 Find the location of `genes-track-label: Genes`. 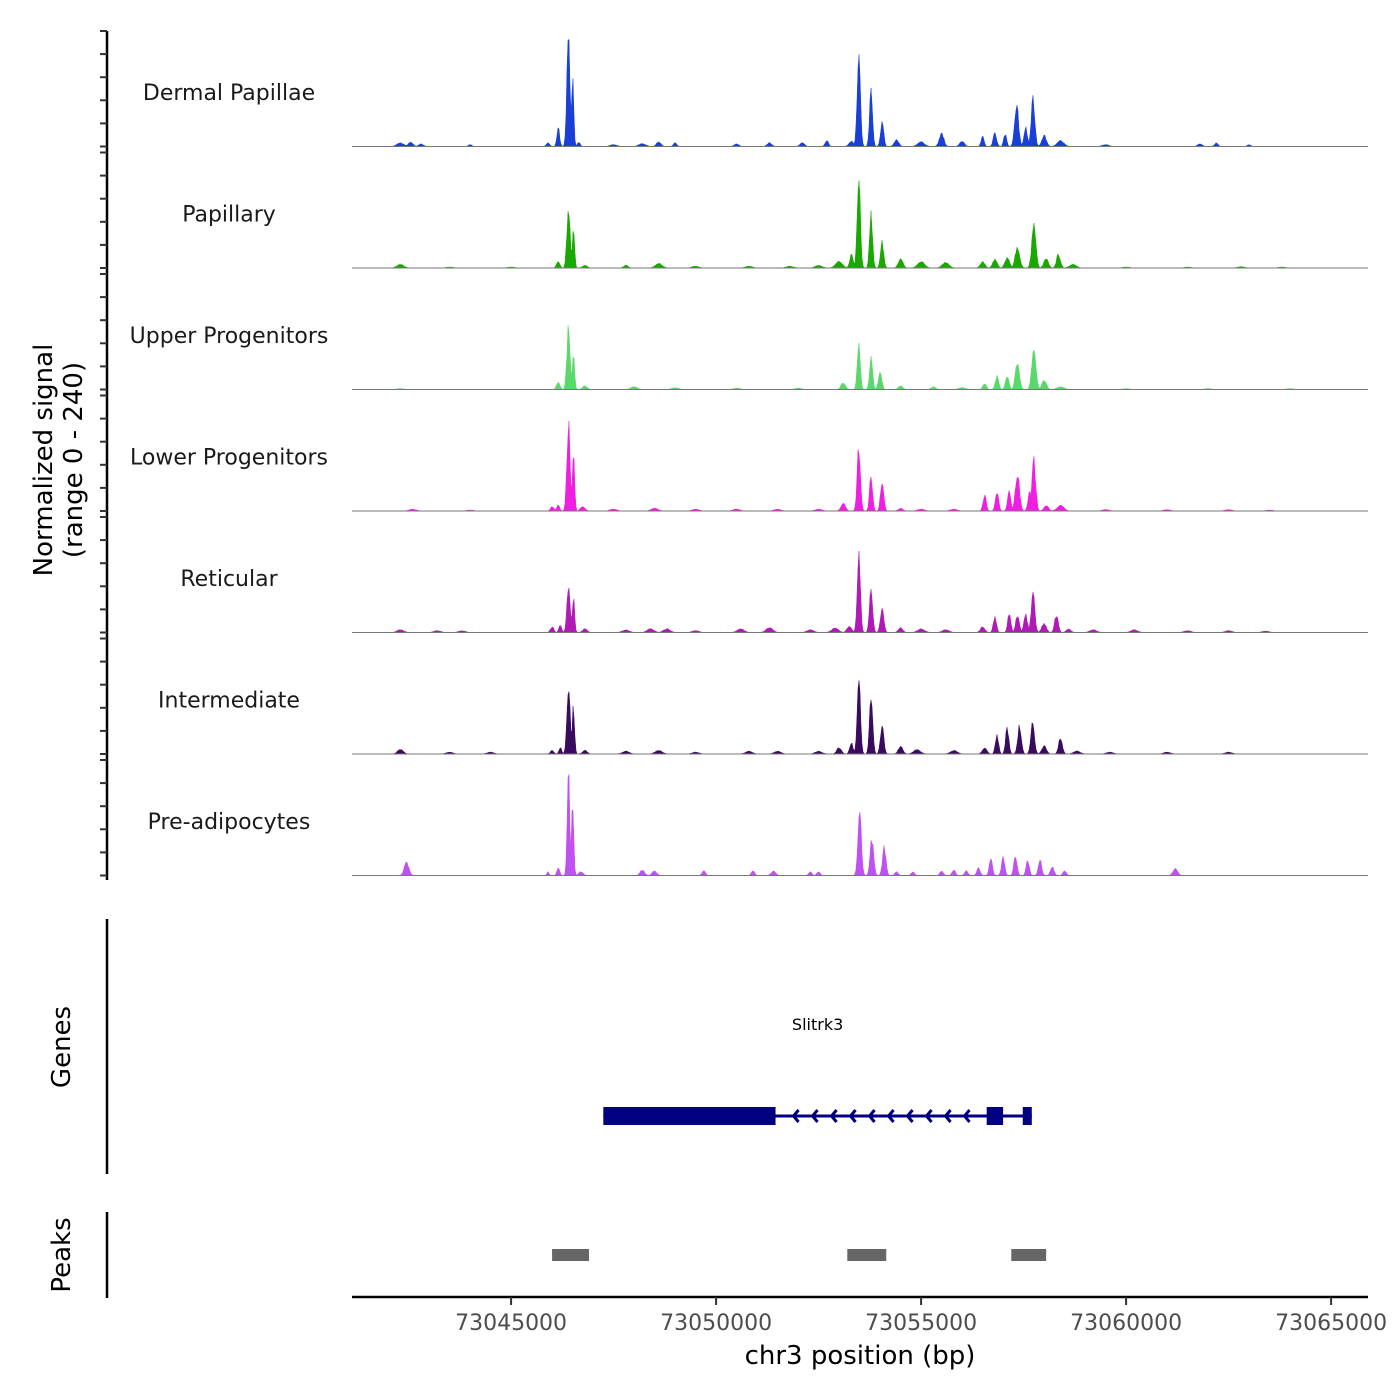

genes-track-label: Genes is located at coordinates (62, 1047).